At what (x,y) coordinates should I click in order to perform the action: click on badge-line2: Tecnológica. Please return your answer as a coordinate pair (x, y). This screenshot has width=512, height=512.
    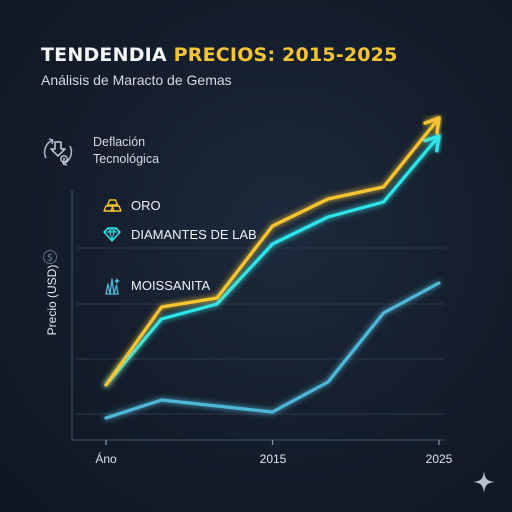
    Looking at the image, I should click on (126, 159).